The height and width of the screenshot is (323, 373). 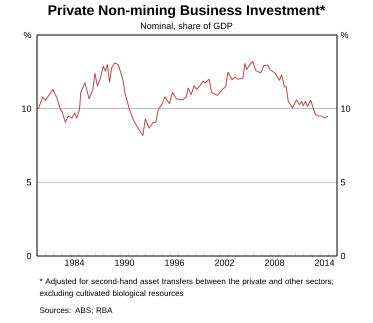 I want to click on x-tick-label: 1996, so click(x=174, y=263).